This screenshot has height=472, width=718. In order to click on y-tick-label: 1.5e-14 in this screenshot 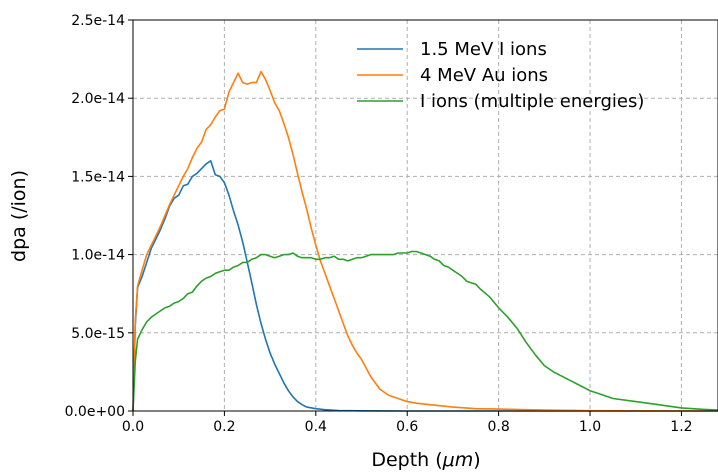, I will do `click(98, 177)`.